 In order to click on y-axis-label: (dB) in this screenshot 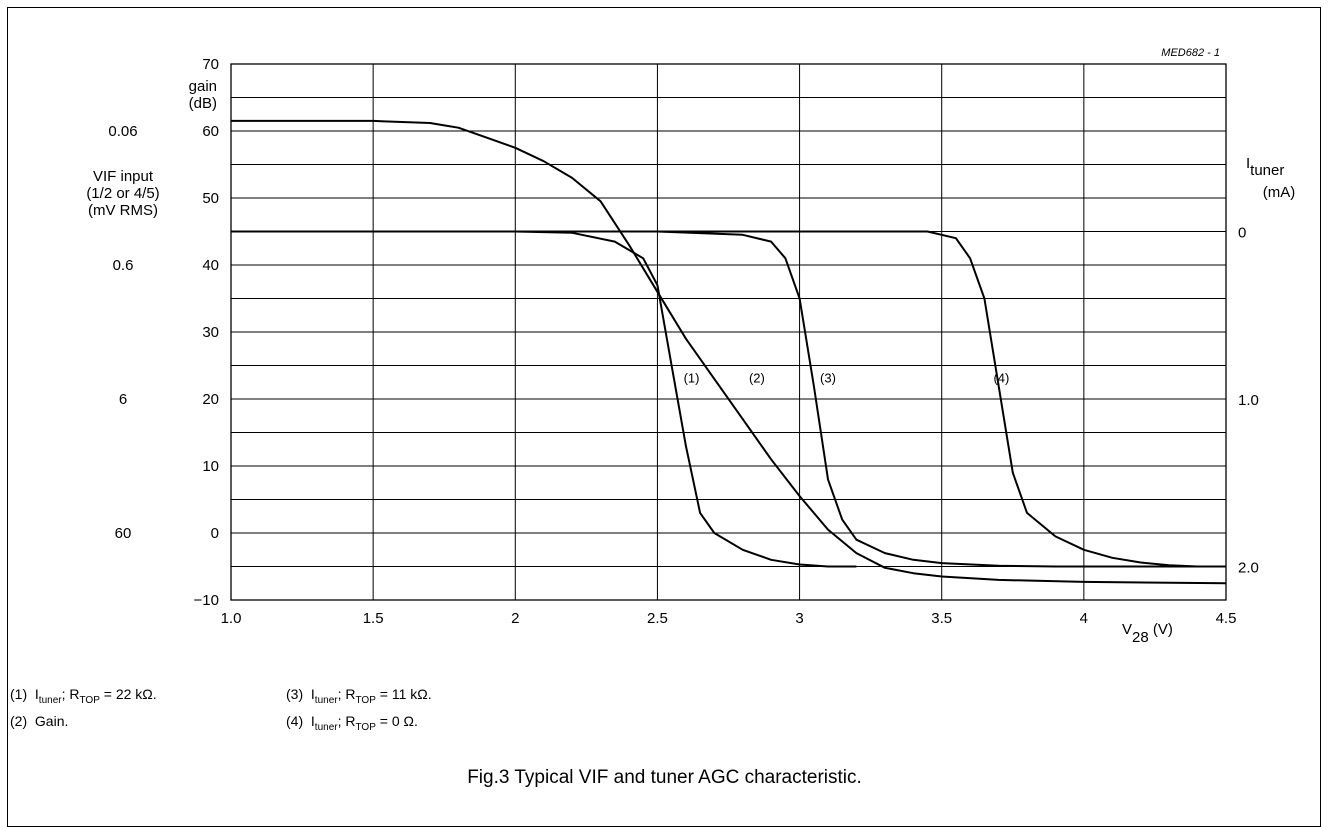, I will do `click(203, 103)`.